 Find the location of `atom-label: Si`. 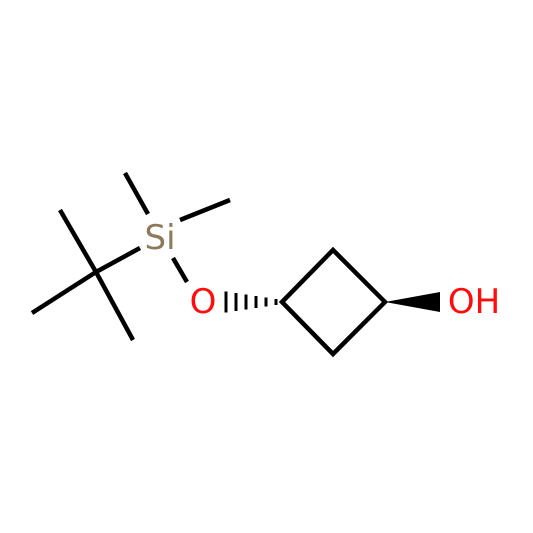

atom-label: Si is located at coordinates (159, 238).